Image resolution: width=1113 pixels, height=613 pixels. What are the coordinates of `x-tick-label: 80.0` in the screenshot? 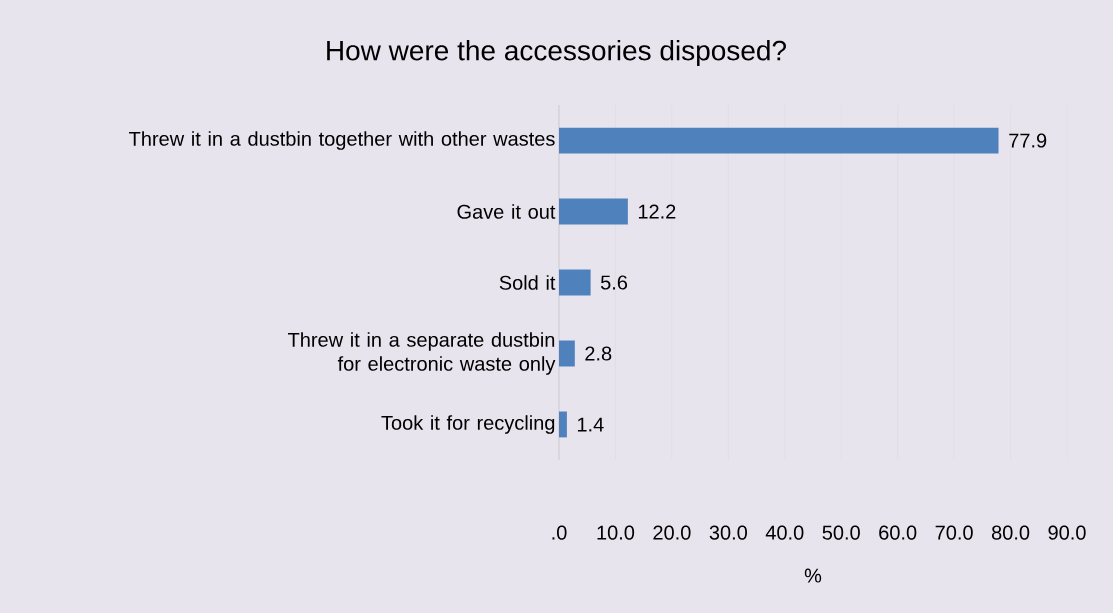 It's located at (1010, 532).